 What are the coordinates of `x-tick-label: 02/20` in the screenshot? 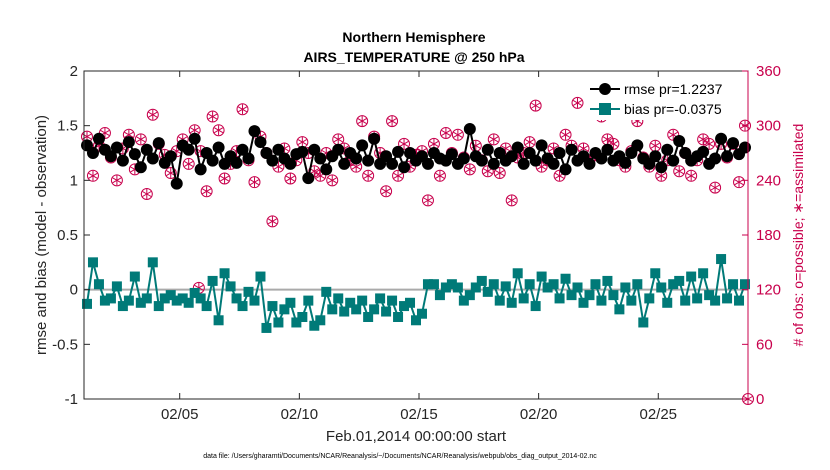 It's located at (539, 414).